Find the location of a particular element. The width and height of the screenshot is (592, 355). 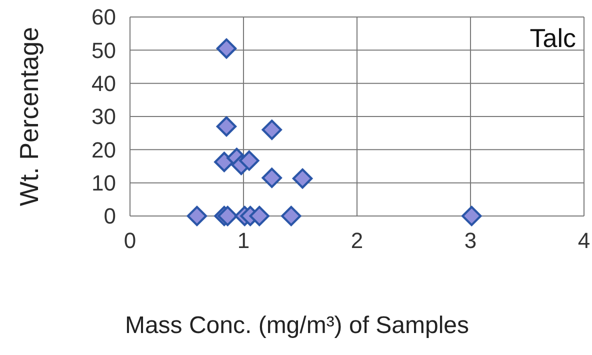

y-tick-label: 40 is located at coordinates (104, 83).